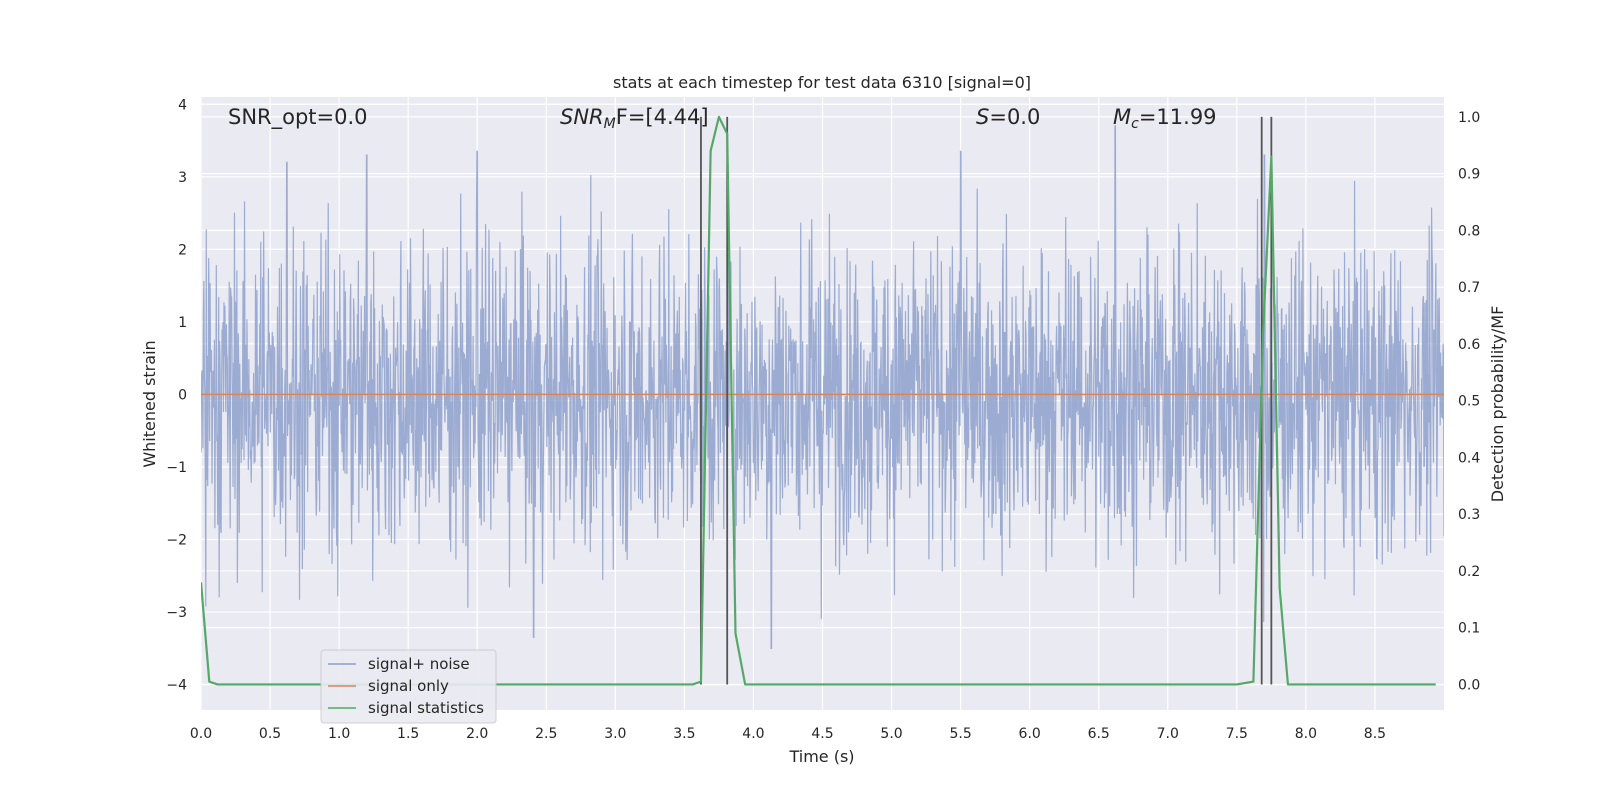 The width and height of the screenshot is (1600, 800). Describe the element at coordinates (1497, 404) in the screenshot. I see `y-right-axis-label: Detection probability/MF` at that location.